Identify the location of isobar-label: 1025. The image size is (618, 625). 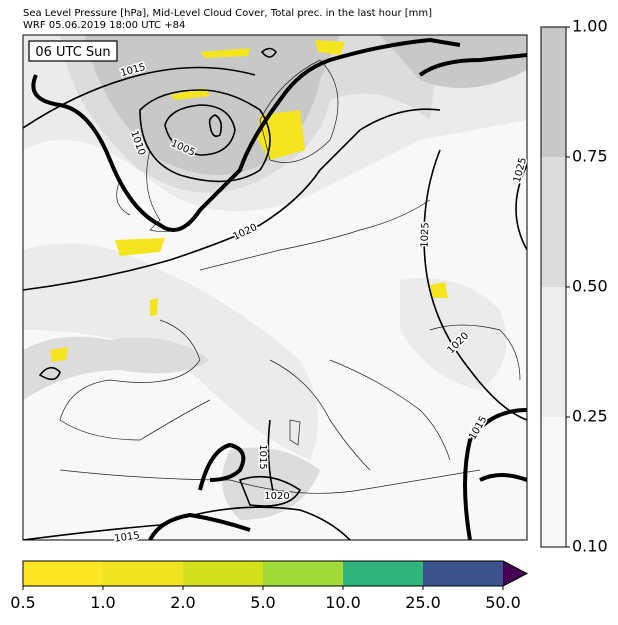
(426, 235).